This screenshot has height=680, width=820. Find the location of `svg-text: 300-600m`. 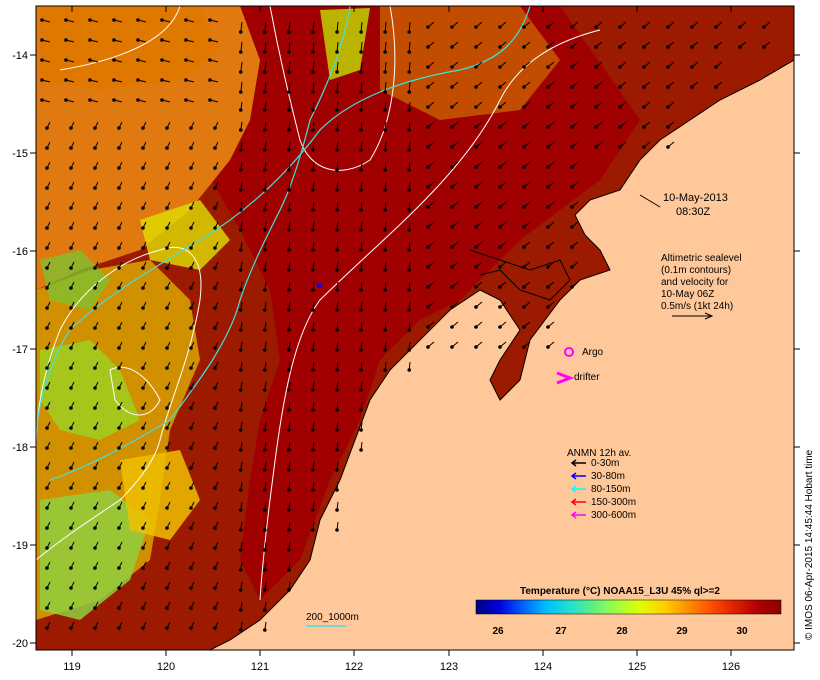

svg-text: 300-600m is located at coordinates (613, 515).